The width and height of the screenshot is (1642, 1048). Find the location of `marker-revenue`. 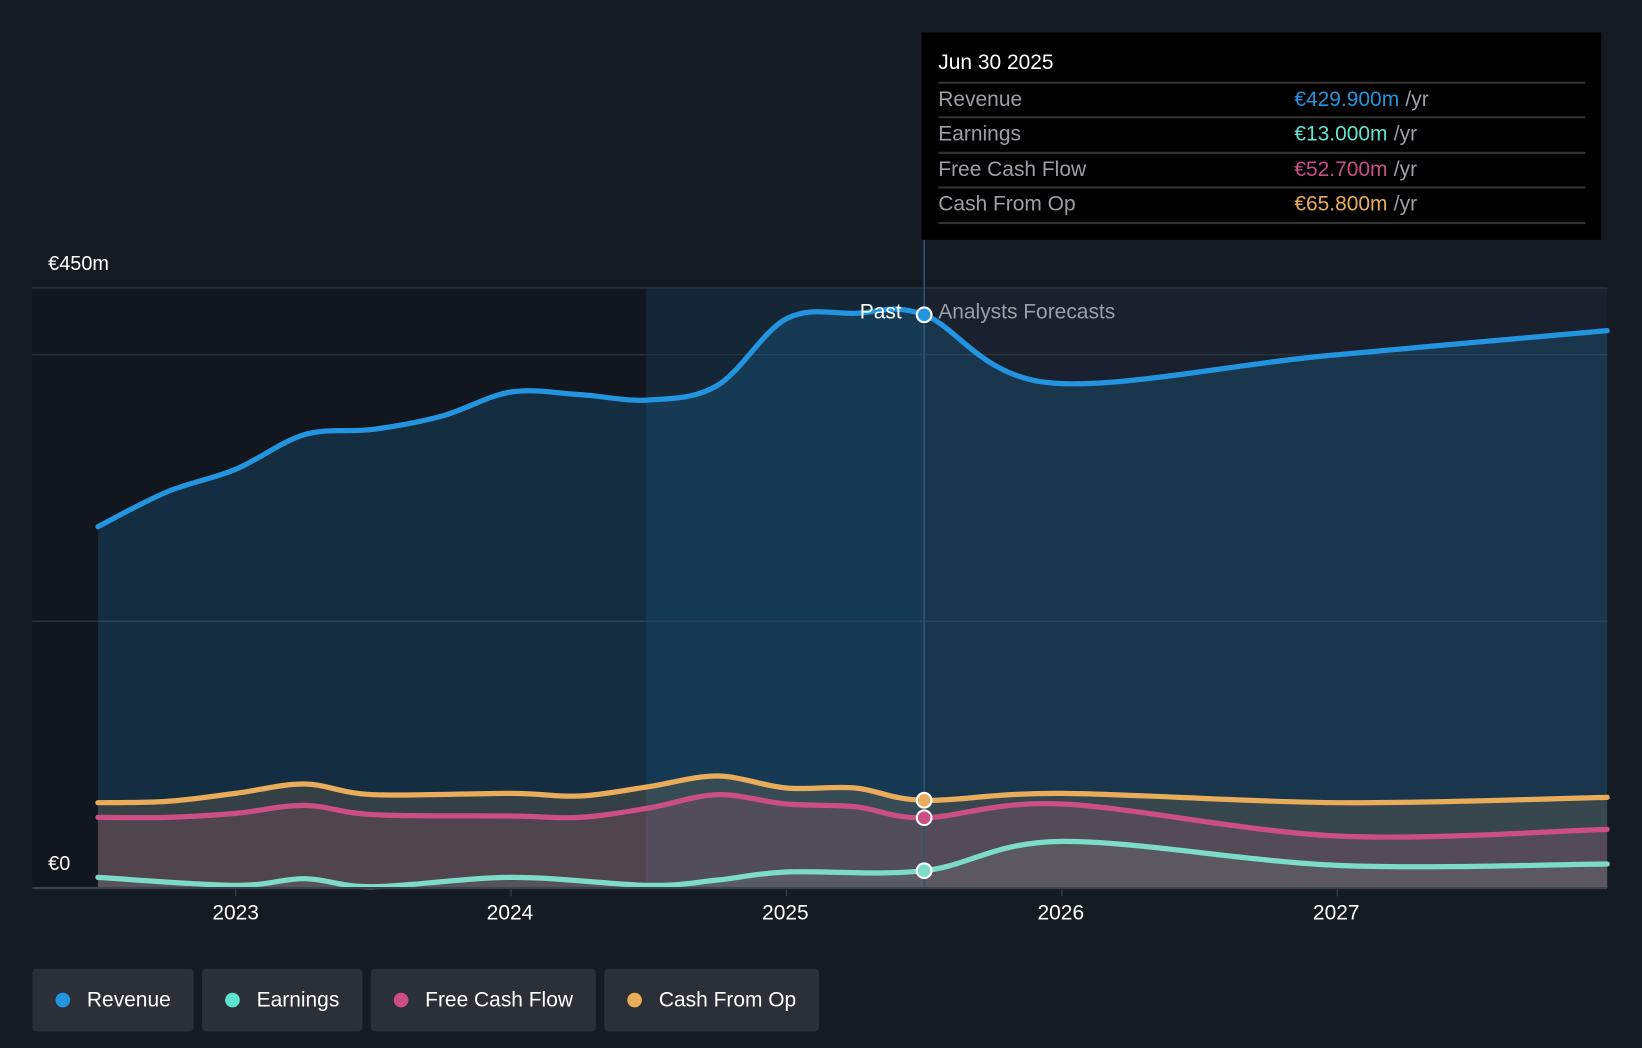

marker-revenue is located at coordinates (924, 315).